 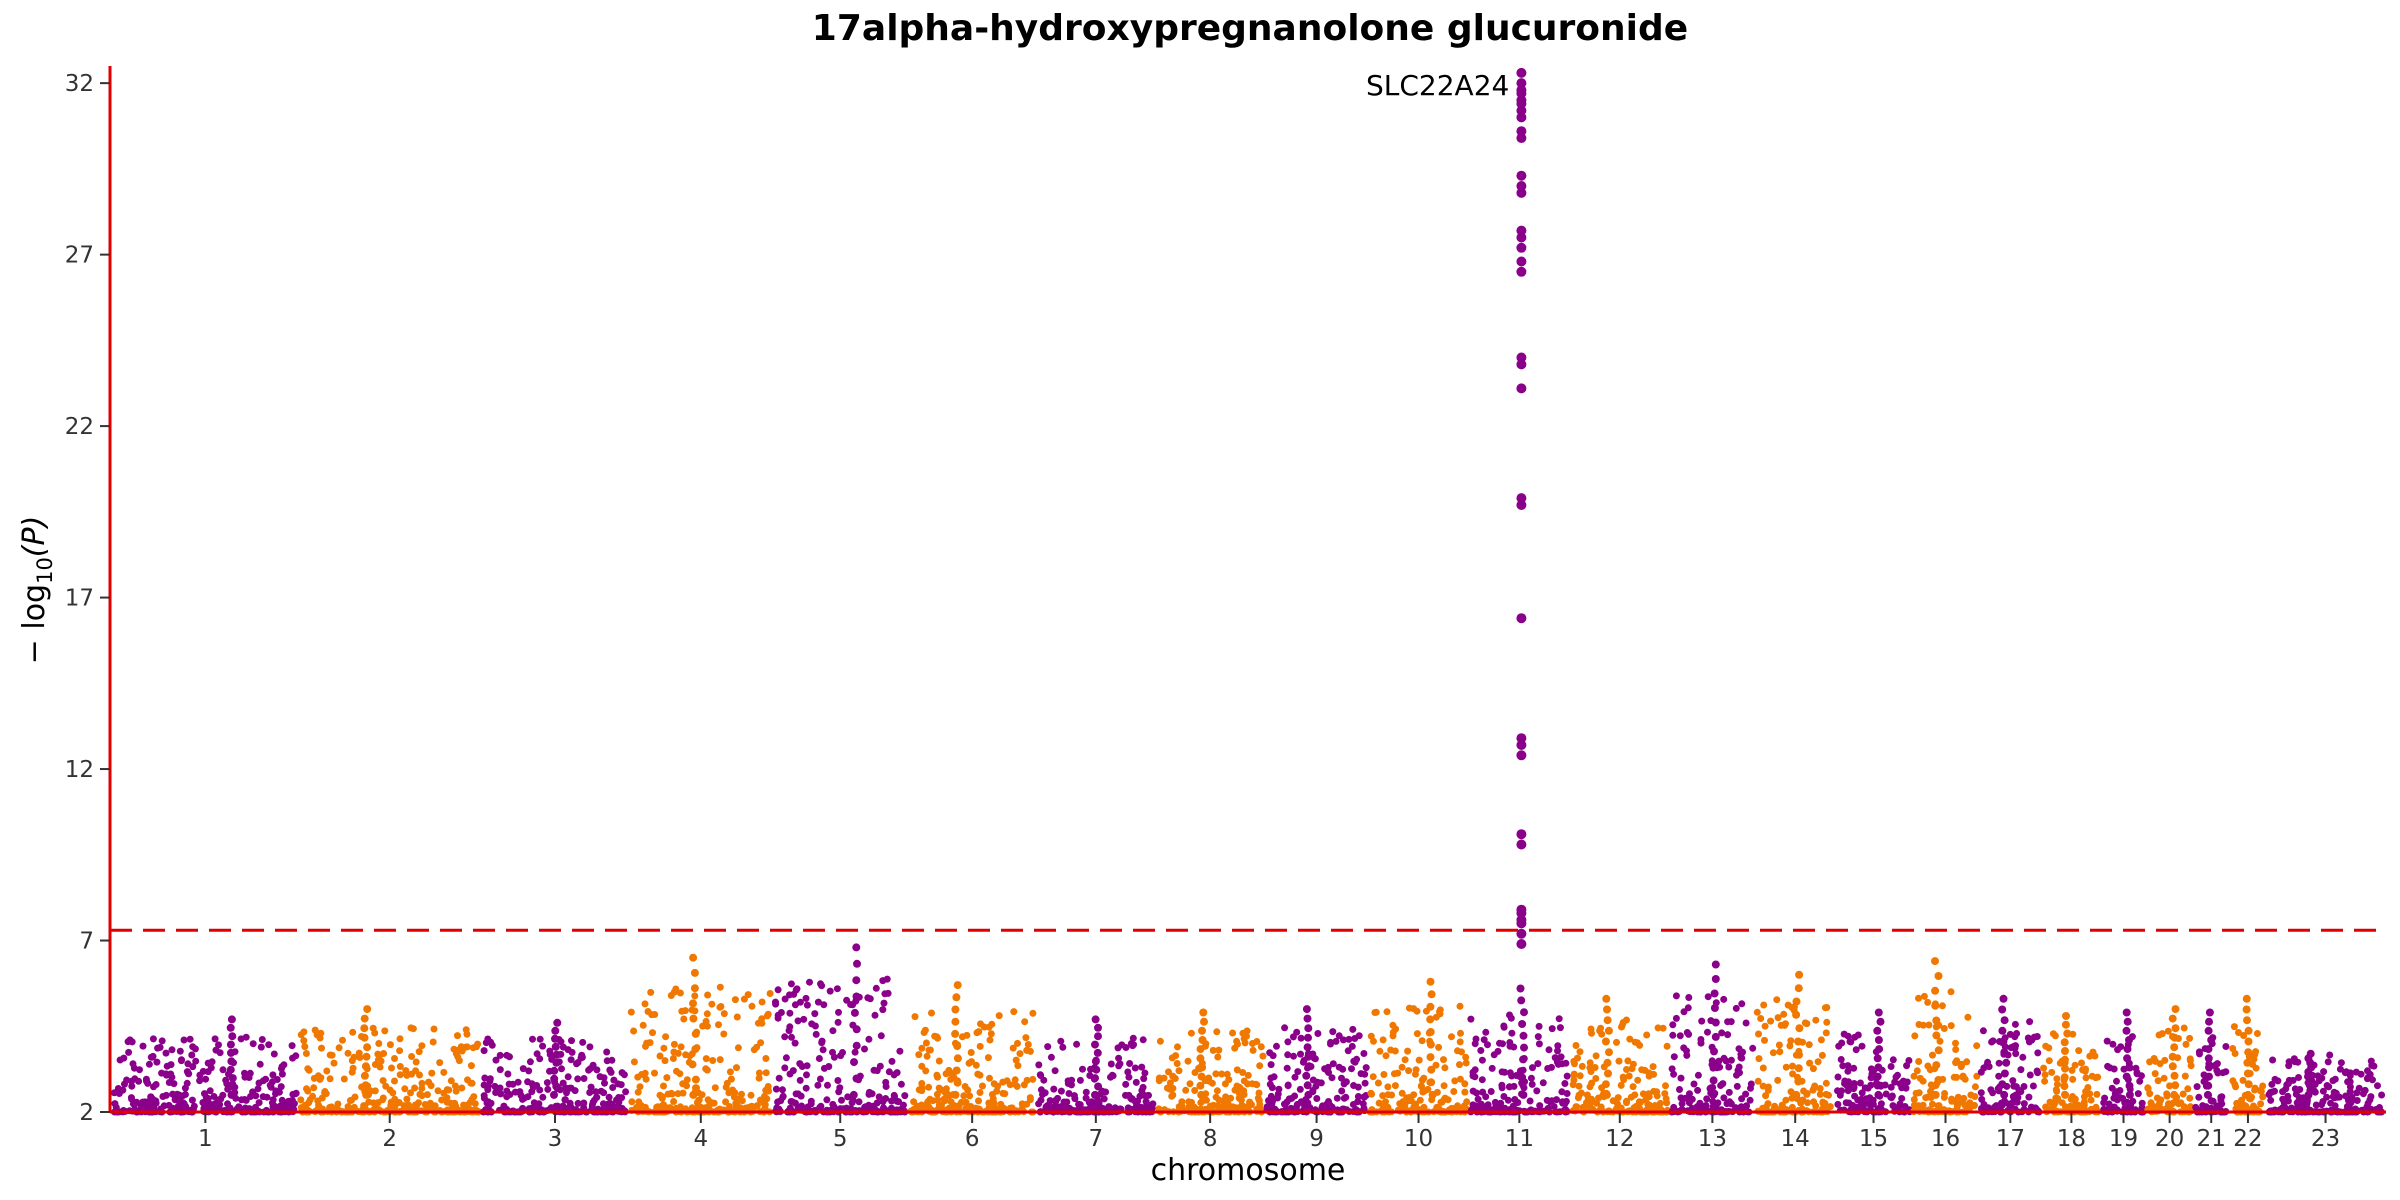 What do you see at coordinates (1418, 1139) in the screenshot?
I see `x-tick-label-chr10: 10` at bounding box center [1418, 1139].